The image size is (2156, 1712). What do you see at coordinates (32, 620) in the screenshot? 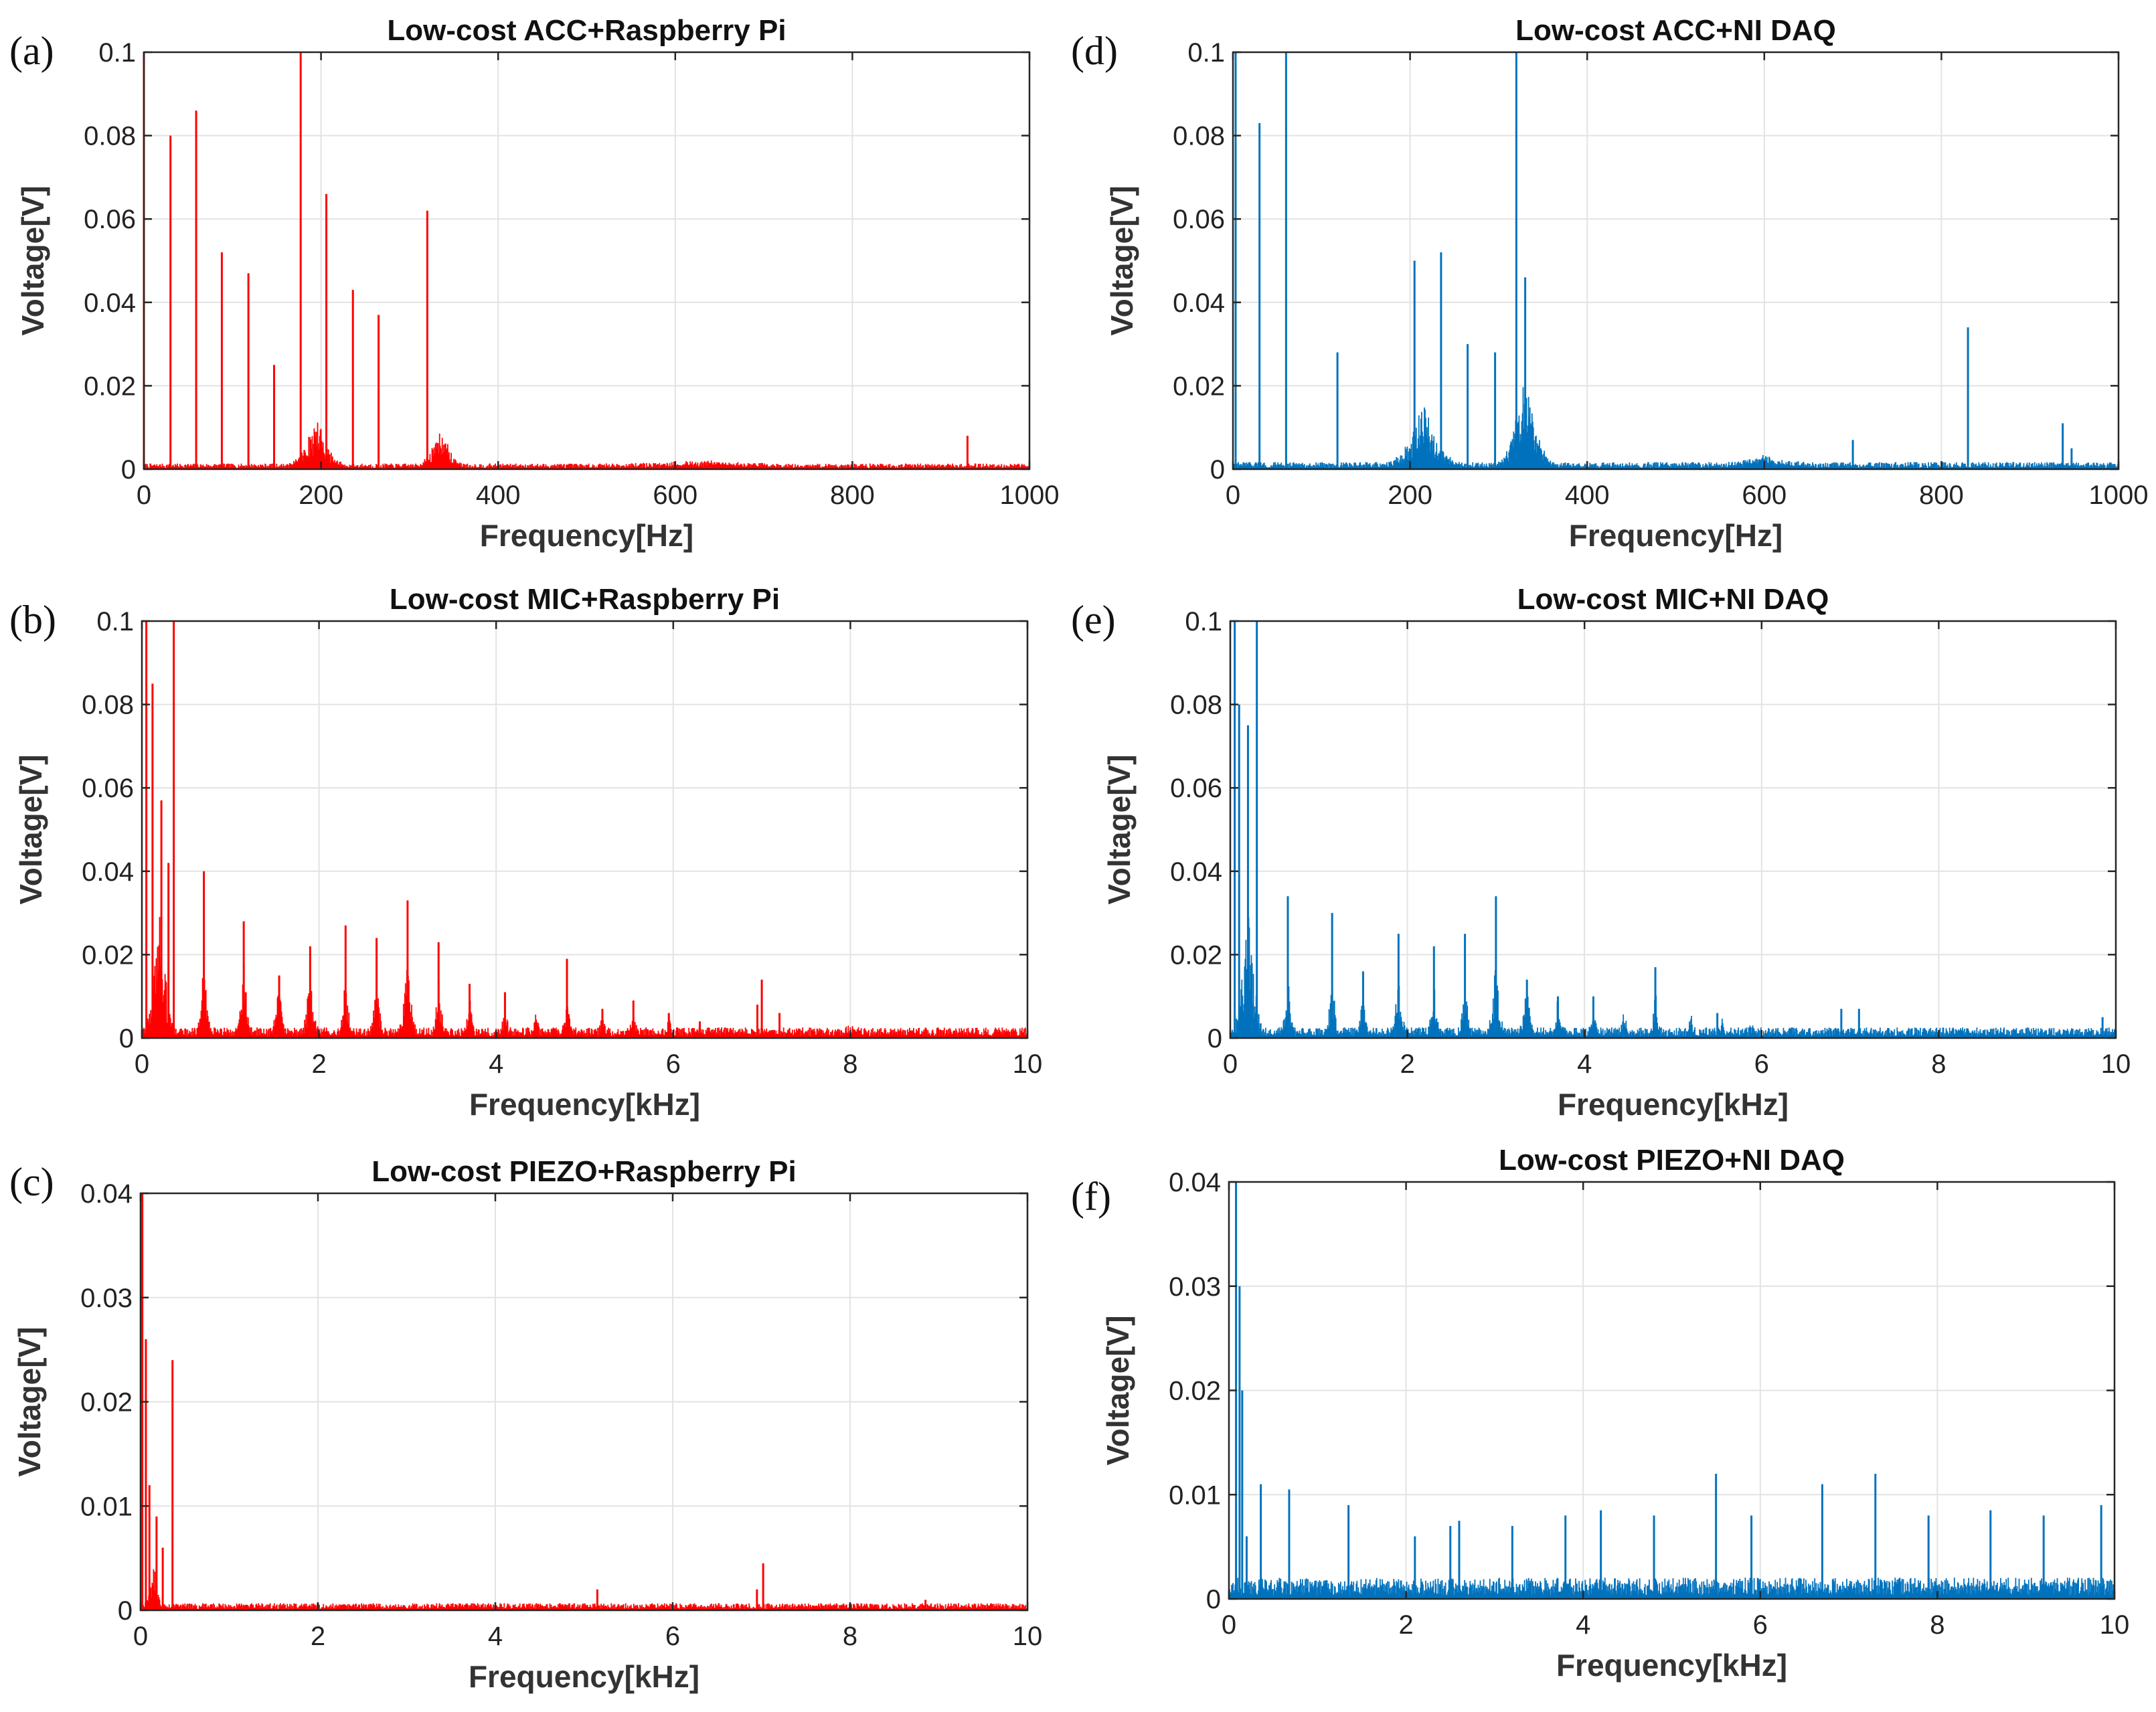
I see `panel-letter: (b)` at bounding box center [32, 620].